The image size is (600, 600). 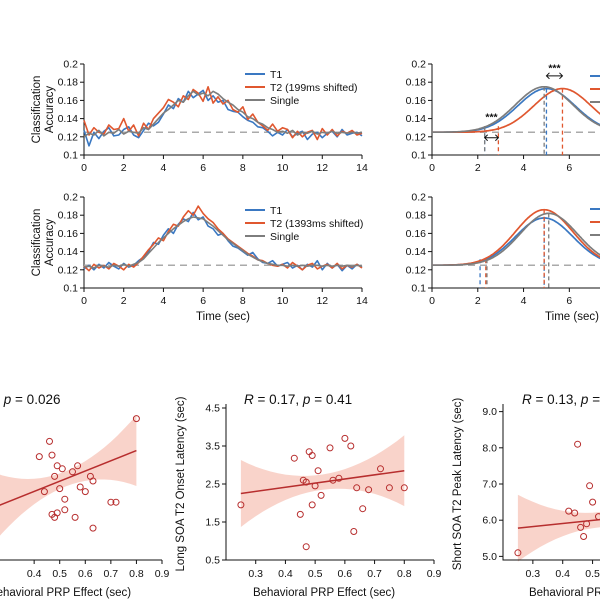 What do you see at coordinates (181, 483) in the screenshot?
I see `y-axis-label: Long SOA T2 Onset Latency (sec)` at bounding box center [181, 483].